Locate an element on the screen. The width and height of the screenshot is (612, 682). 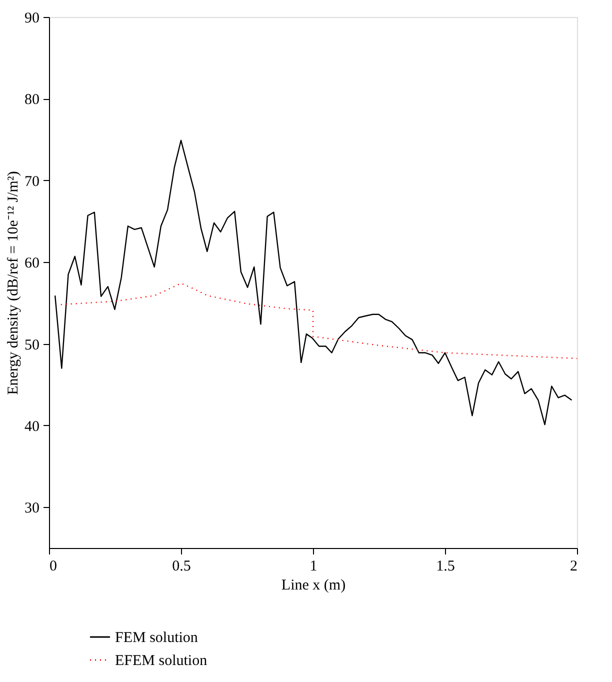
y-tick-label: 90 is located at coordinates (32, 18).